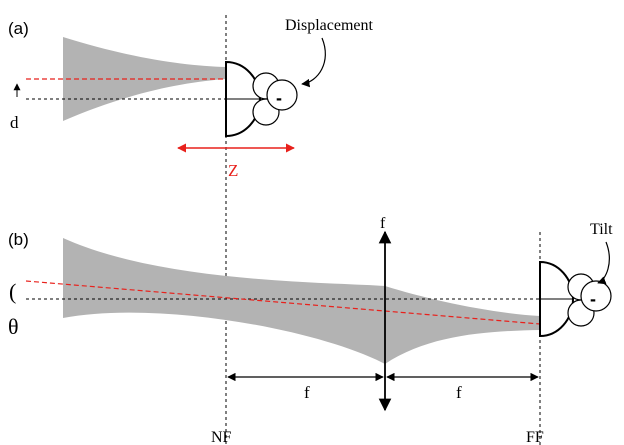 This screenshot has width=624, height=445. What do you see at coordinates (575, 299) in the screenshot?
I see `detector-b: -` at bounding box center [575, 299].